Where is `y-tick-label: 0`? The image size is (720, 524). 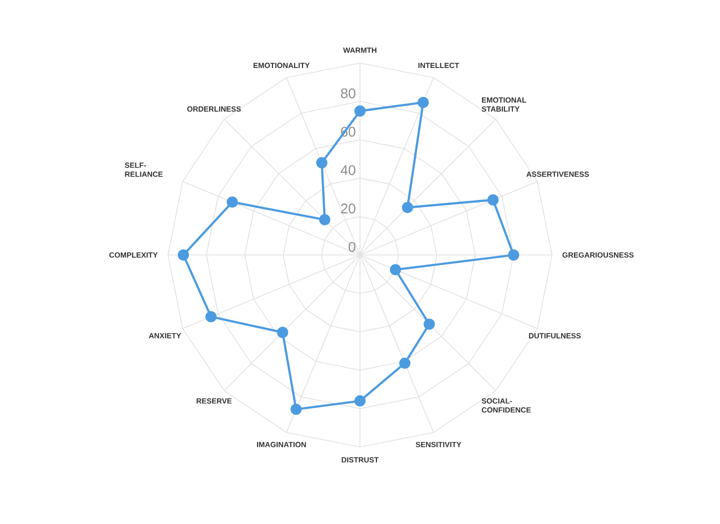 y-tick-label: 0 is located at coordinates (352, 247).